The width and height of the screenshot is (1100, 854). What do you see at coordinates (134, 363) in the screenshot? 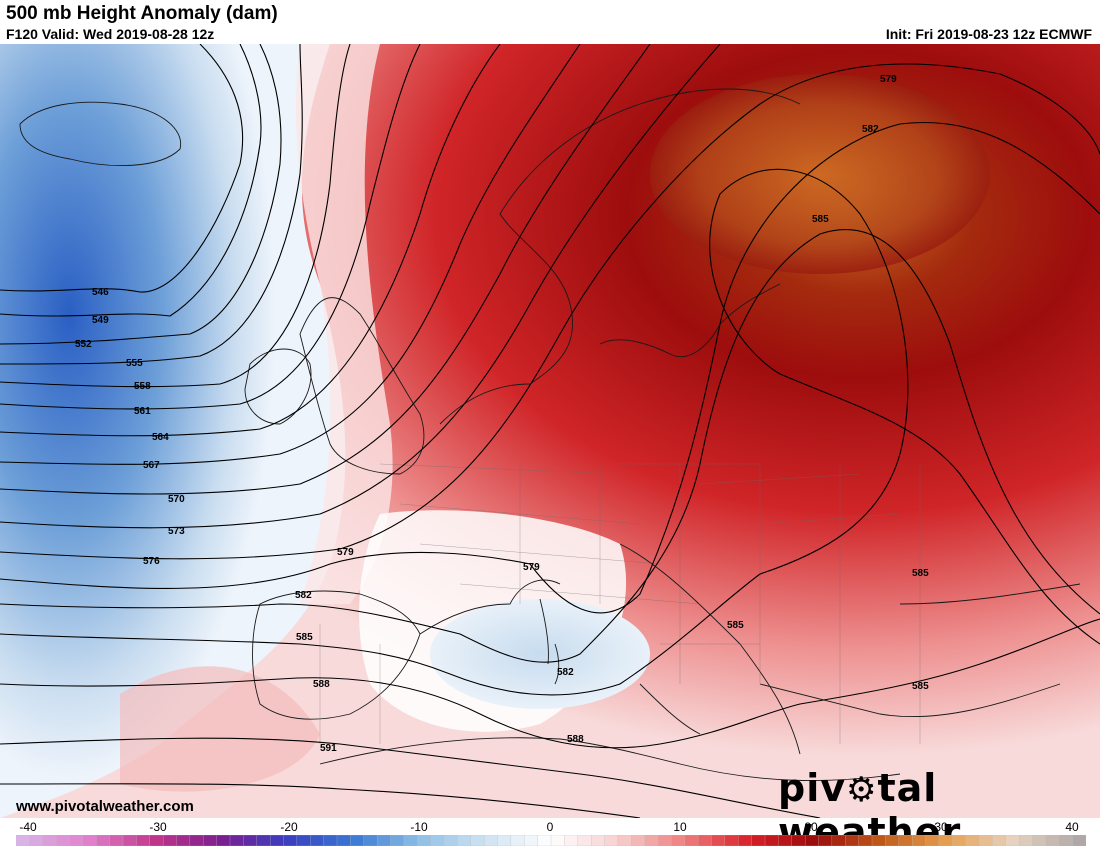
I see `contour-label-555: 555` at bounding box center [134, 363].